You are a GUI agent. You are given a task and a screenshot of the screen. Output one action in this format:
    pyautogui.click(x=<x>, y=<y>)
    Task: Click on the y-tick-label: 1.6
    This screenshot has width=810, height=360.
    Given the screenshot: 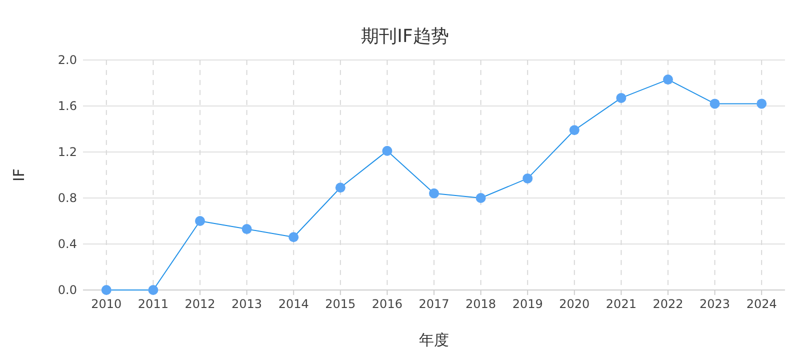 What is the action you would take?
    pyautogui.click(x=67, y=106)
    